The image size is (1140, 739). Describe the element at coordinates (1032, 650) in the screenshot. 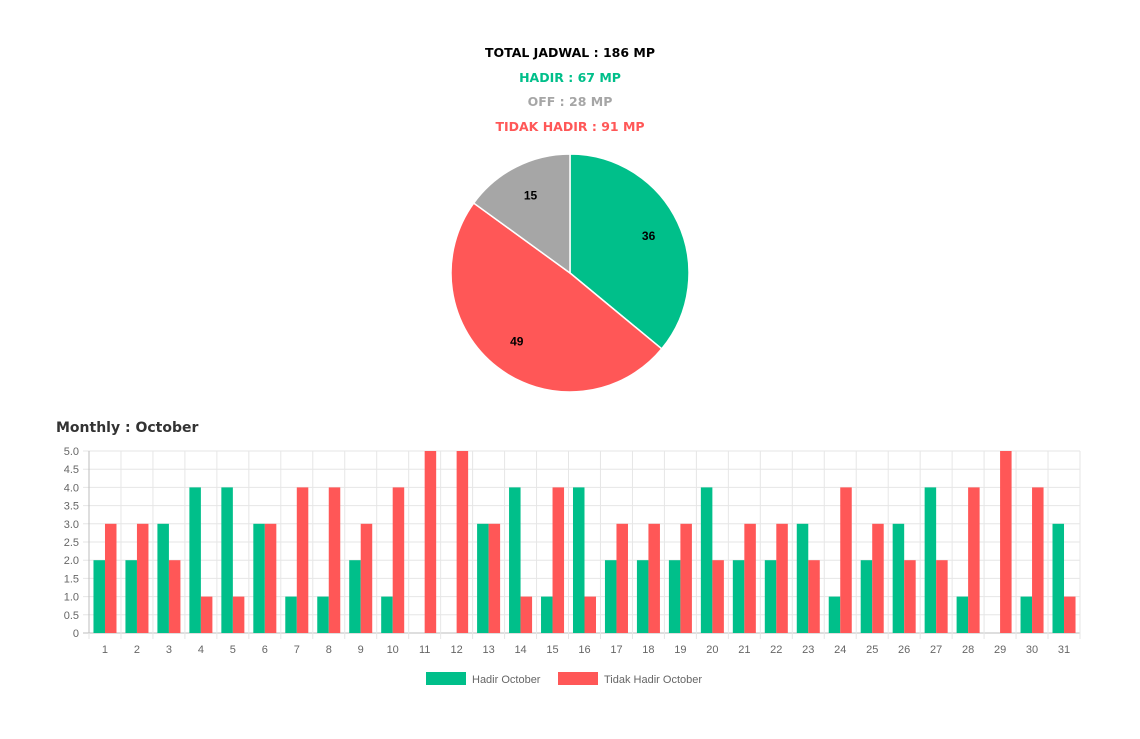

I see `x-tick-label: 30` at that location.